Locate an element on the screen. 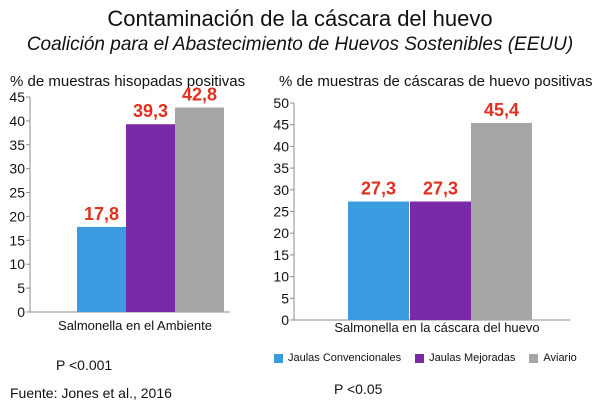  legend-label-aviario: Aviario is located at coordinates (560, 358).